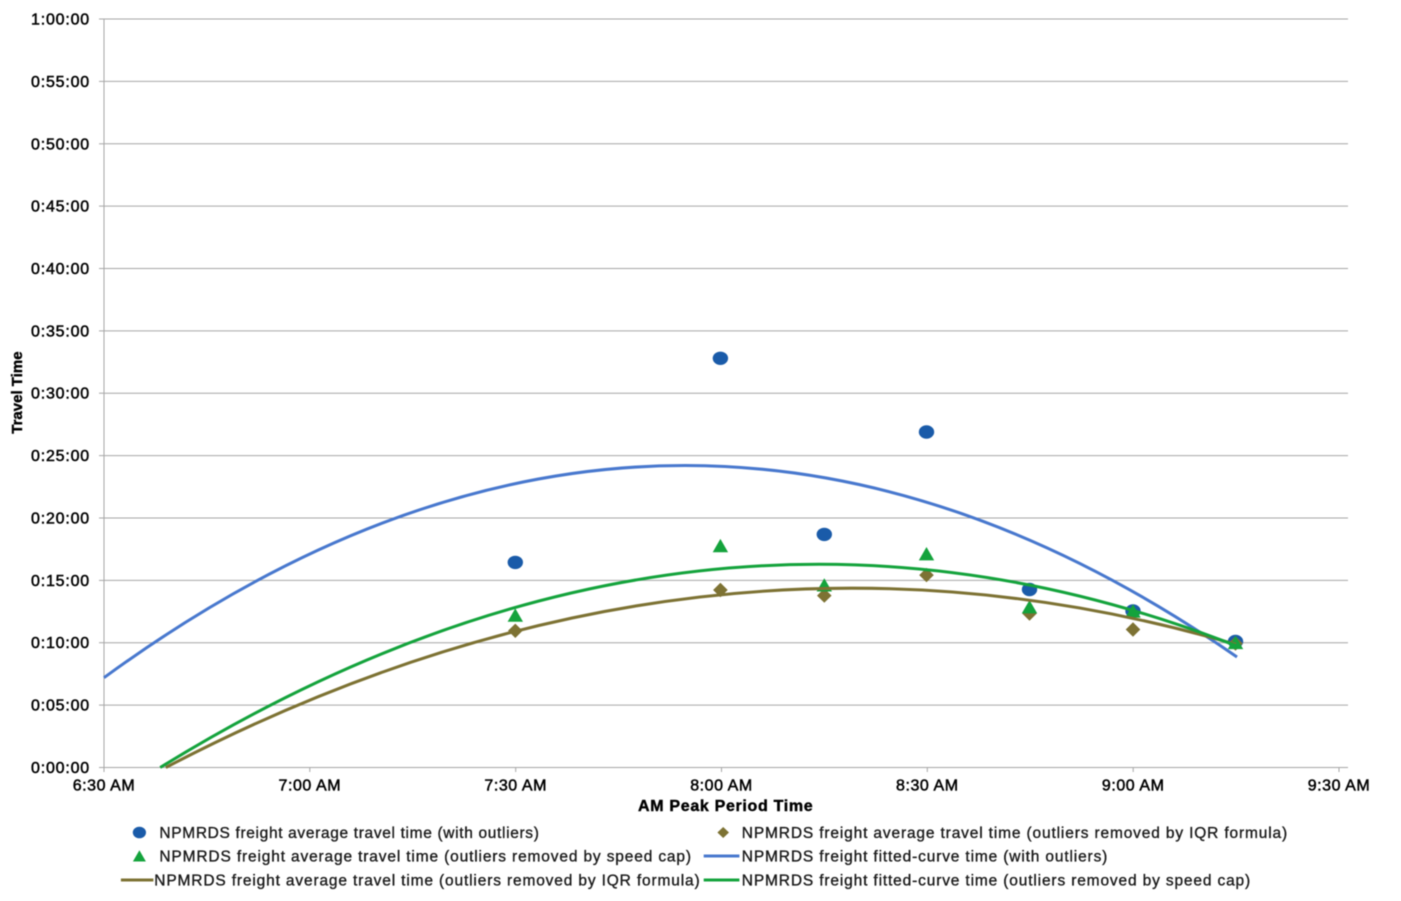 The image size is (1401, 901). What do you see at coordinates (725, 806) in the screenshot?
I see `svg-text: AM Peak Period Time` at bounding box center [725, 806].